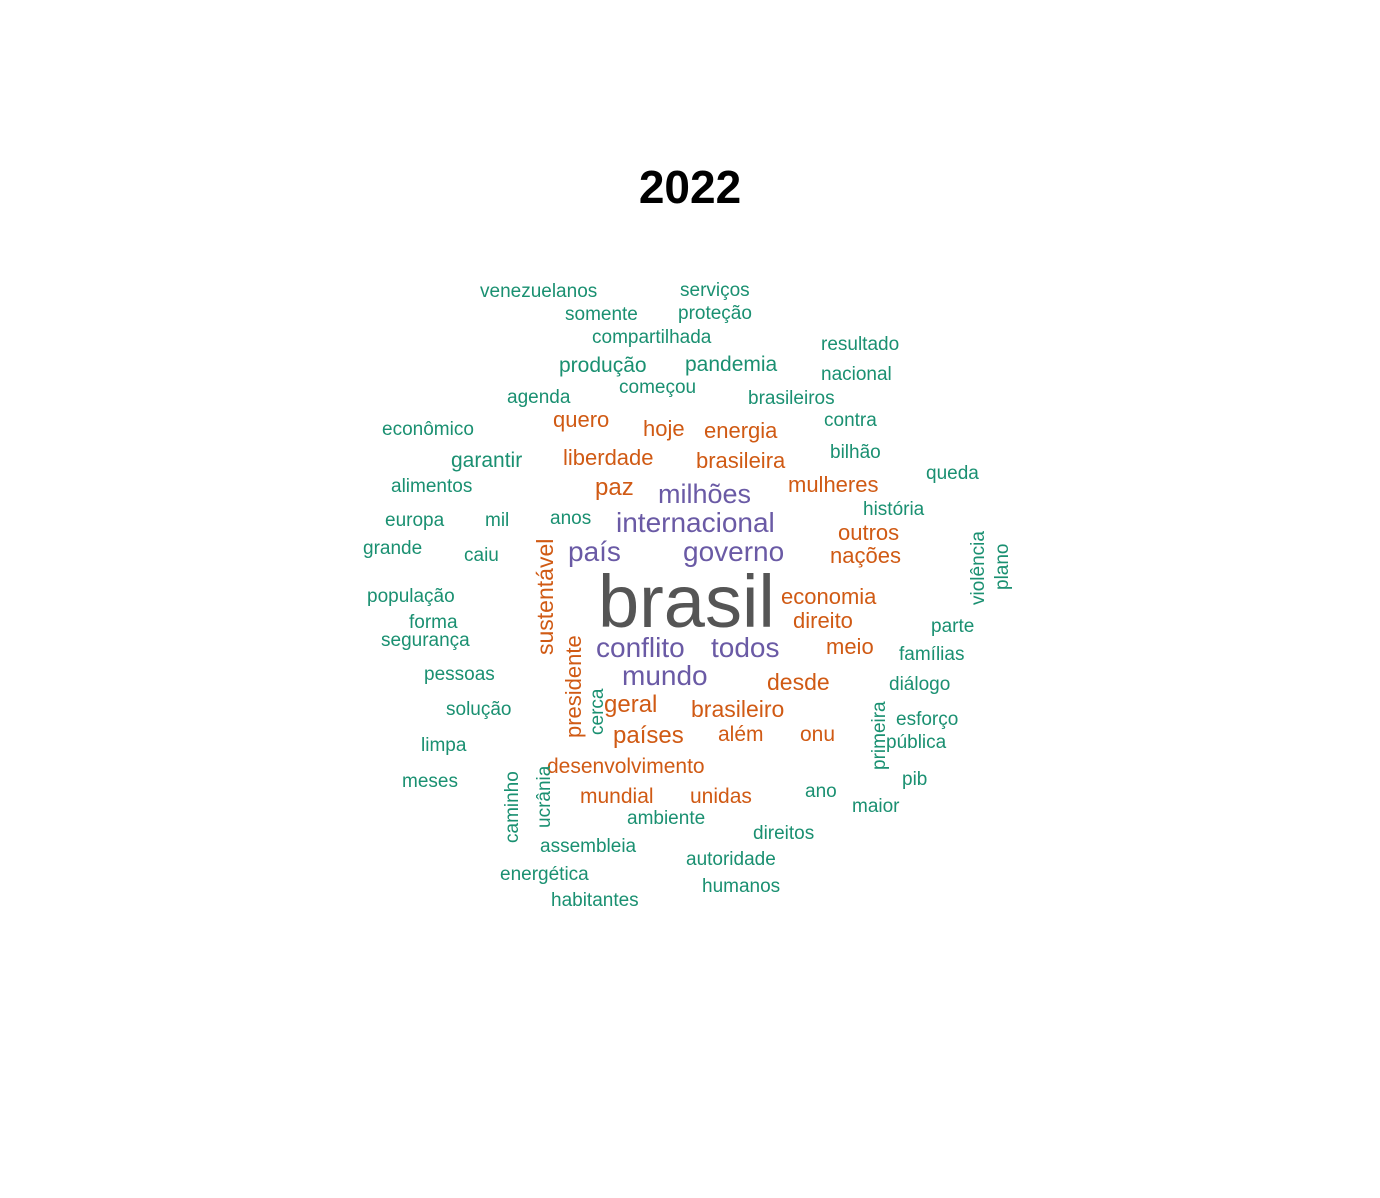 This screenshot has width=1380, height=1198. What do you see at coordinates (648, 735) in the screenshot?
I see `word-25: países` at bounding box center [648, 735].